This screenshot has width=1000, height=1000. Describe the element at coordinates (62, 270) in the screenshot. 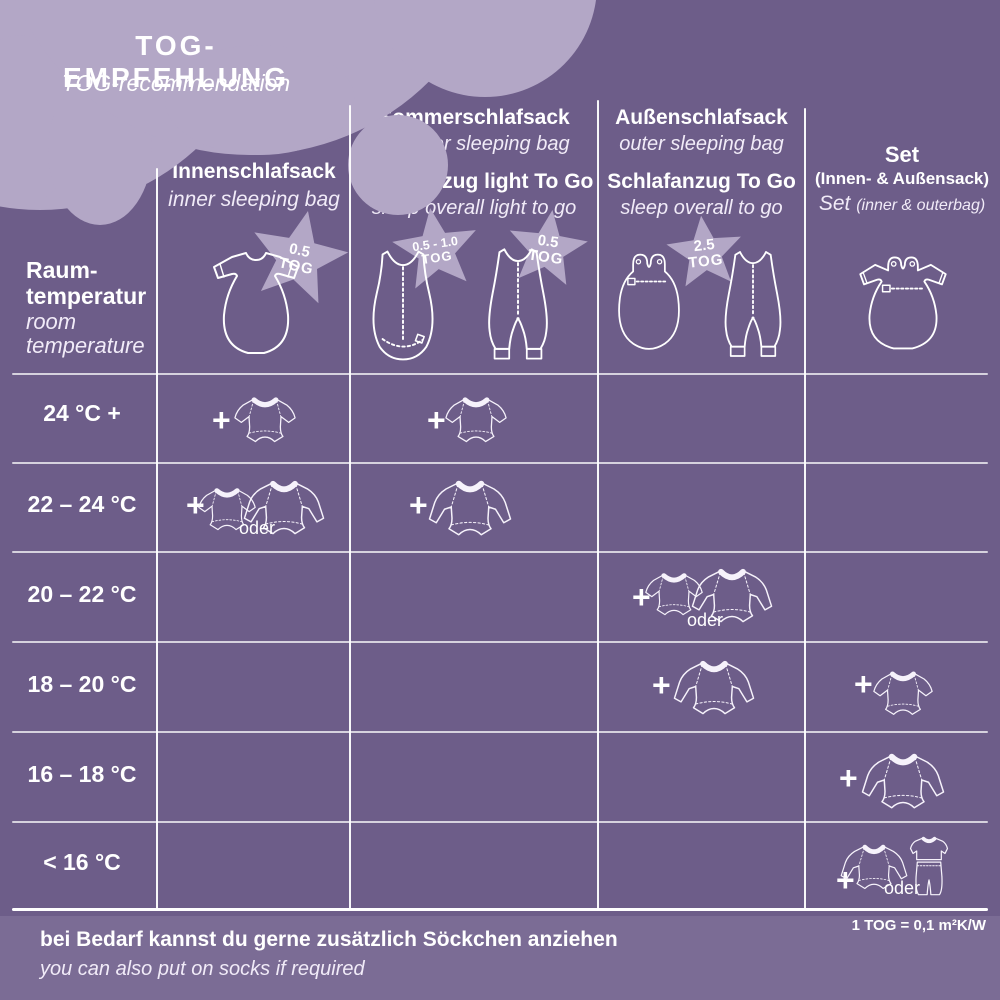

I see `row-axis-de-1: Raum-` at that location.